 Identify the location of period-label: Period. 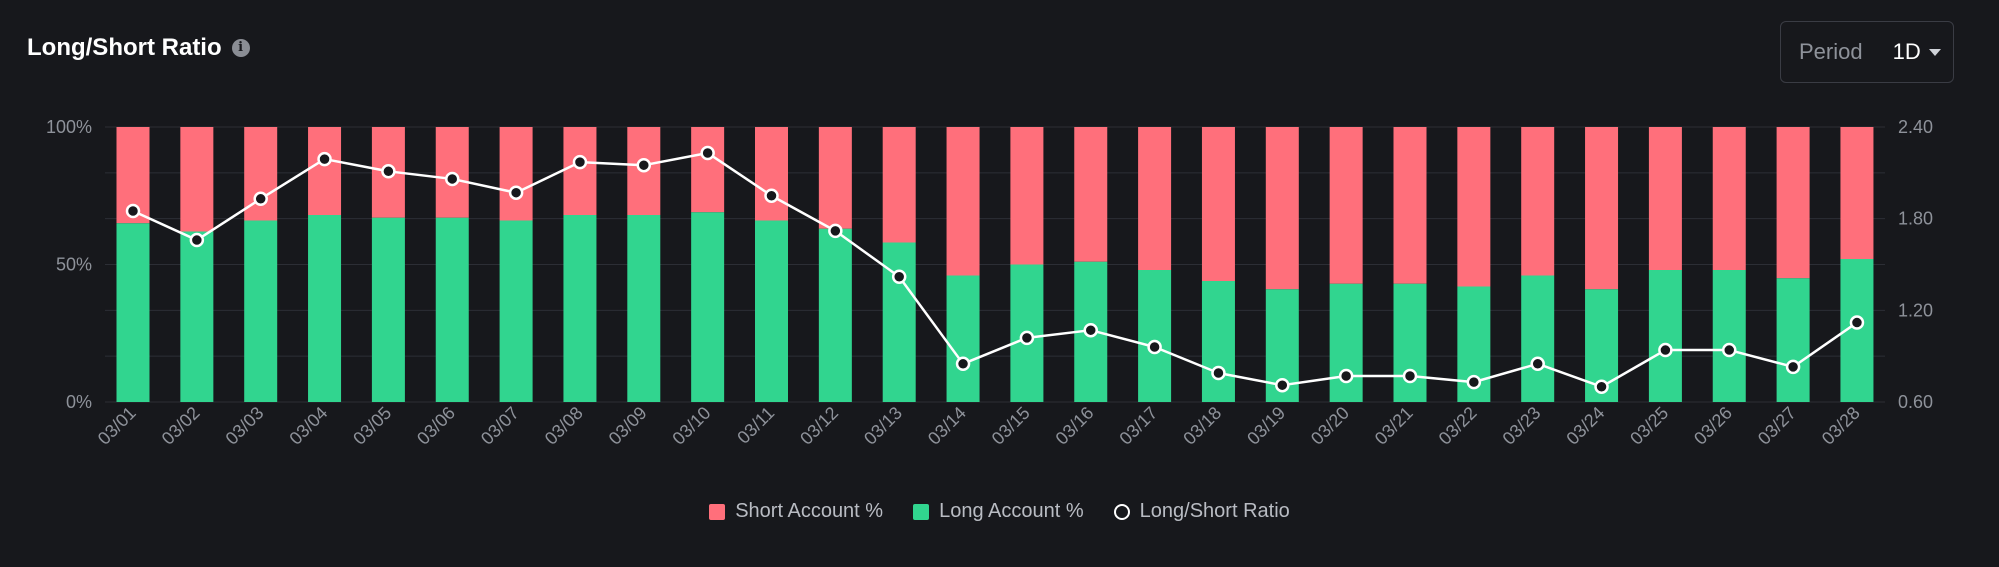
(1831, 51).